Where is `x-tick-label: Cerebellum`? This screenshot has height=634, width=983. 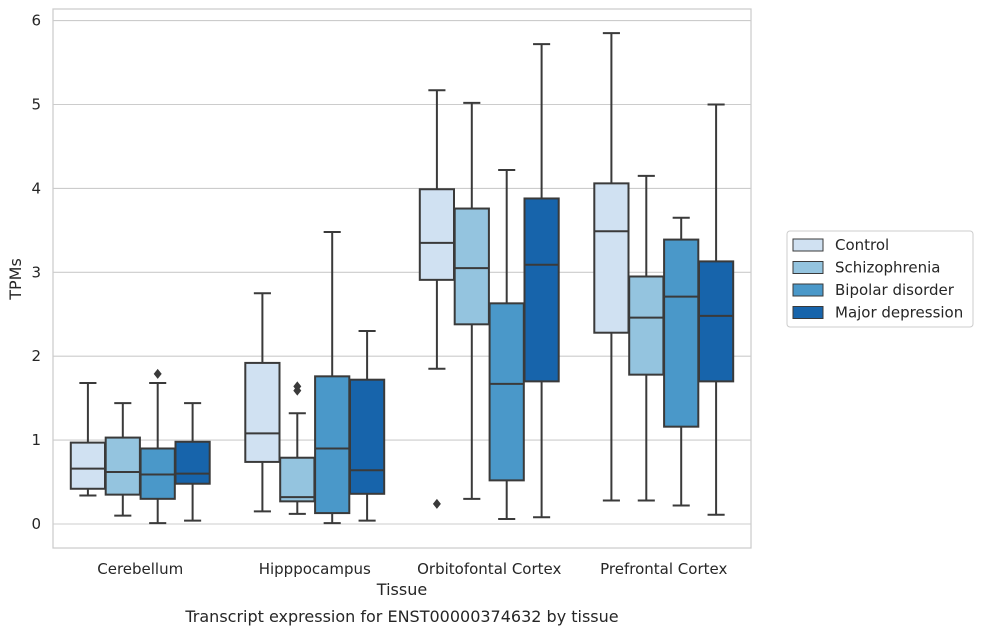 x-tick-label: Cerebellum is located at coordinates (140, 569).